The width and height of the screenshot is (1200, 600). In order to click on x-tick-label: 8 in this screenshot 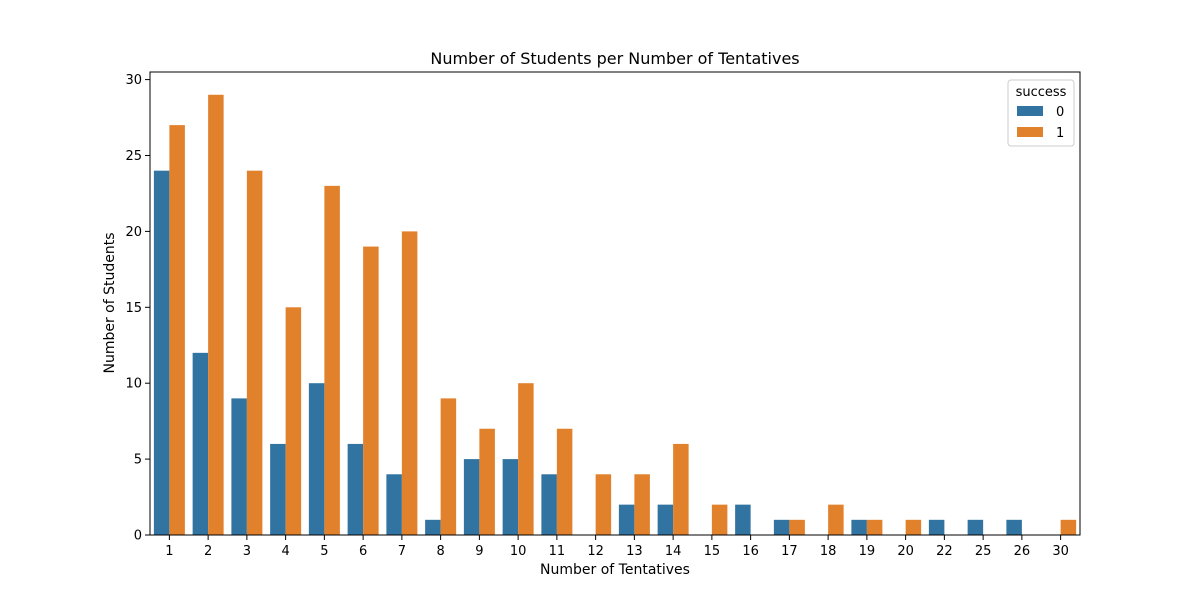, I will do `click(440, 551)`.